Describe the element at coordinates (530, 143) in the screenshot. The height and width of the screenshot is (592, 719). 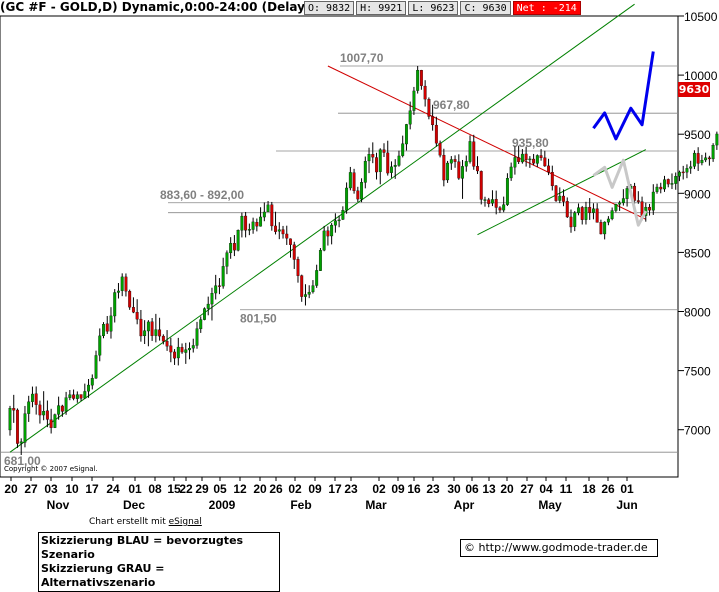
I see `level-label: 935,80` at that location.